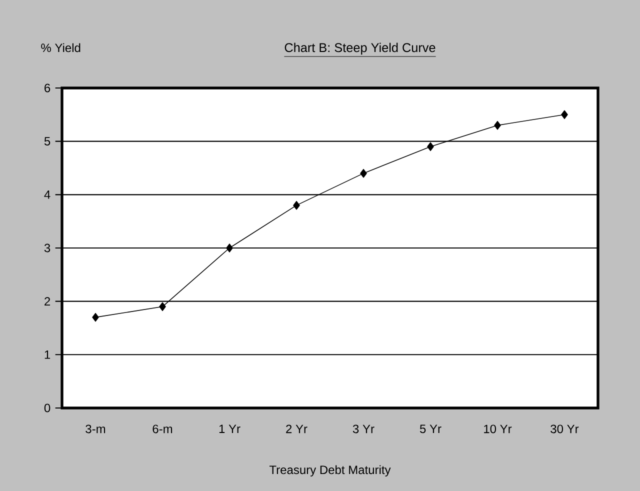  I want to click on x-axis-title: Treasury Debt Maturity, so click(330, 470).